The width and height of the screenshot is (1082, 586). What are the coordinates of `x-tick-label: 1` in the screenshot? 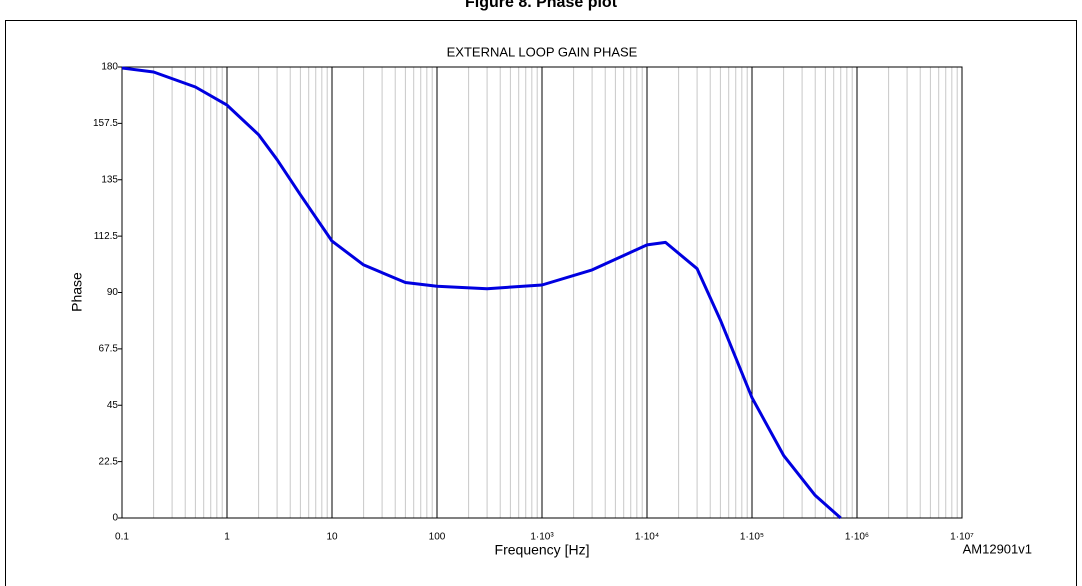 It's located at (227, 537).